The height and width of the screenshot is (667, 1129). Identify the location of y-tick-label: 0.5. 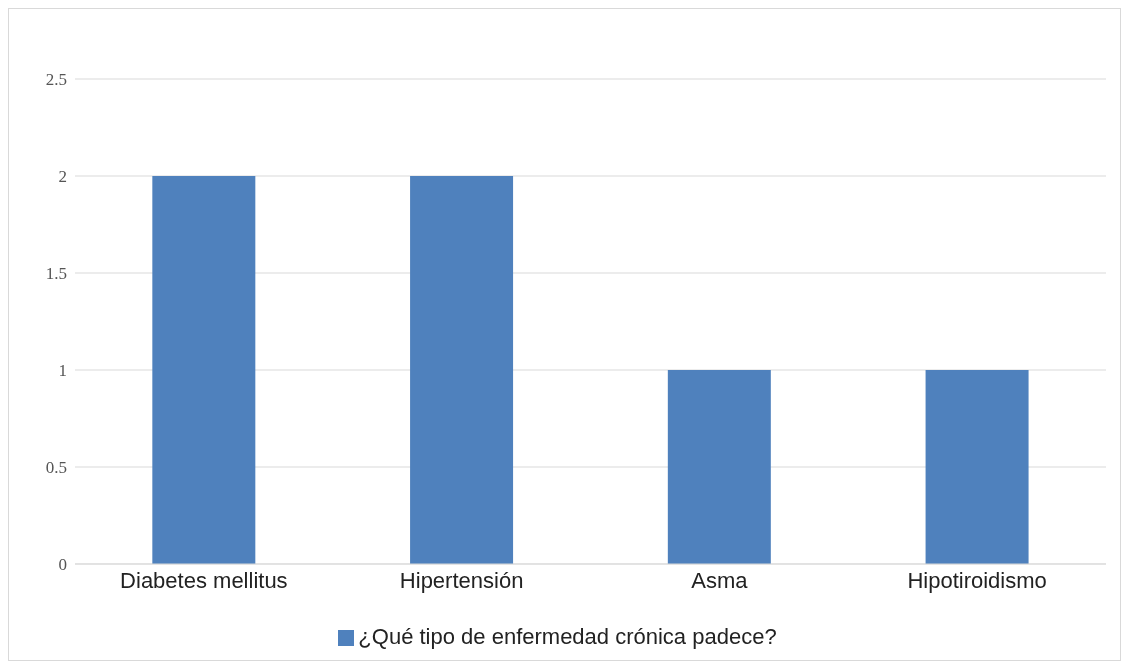
(56, 468).